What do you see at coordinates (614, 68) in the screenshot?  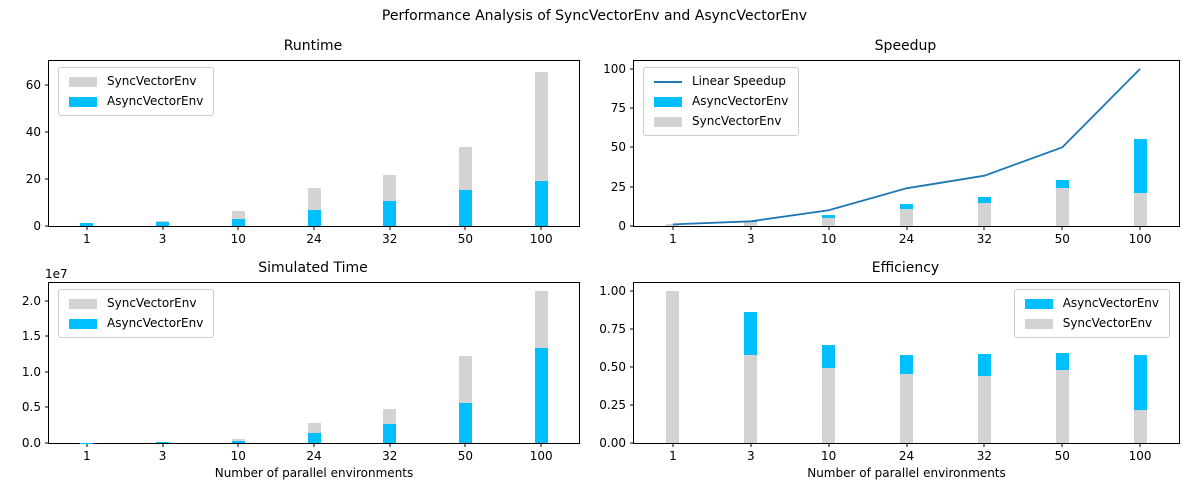 I see `y-tick-label: 100` at bounding box center [614, 68].